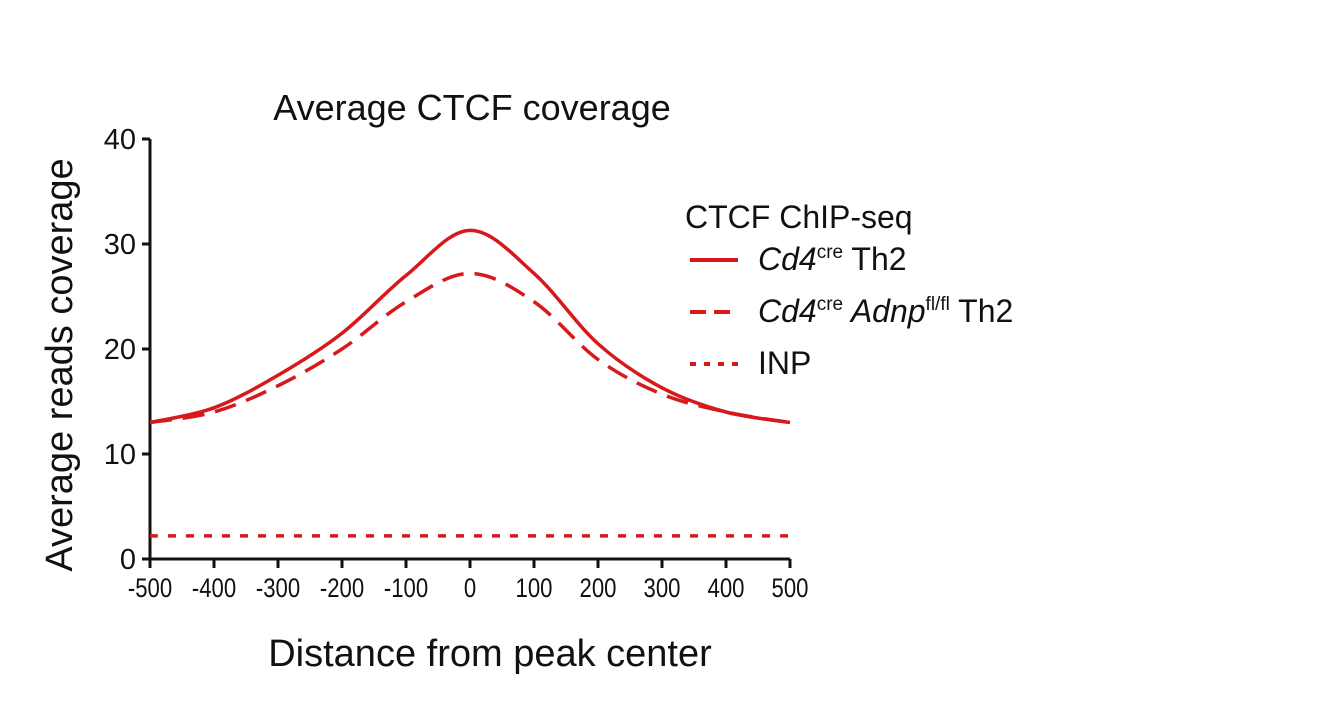 The width and height of the screenshot is (1327, 711). What do you see at coordinates (120, 245) in the screenshot?
I see `y-tick-label: 30` at bounding box center [120, 245].